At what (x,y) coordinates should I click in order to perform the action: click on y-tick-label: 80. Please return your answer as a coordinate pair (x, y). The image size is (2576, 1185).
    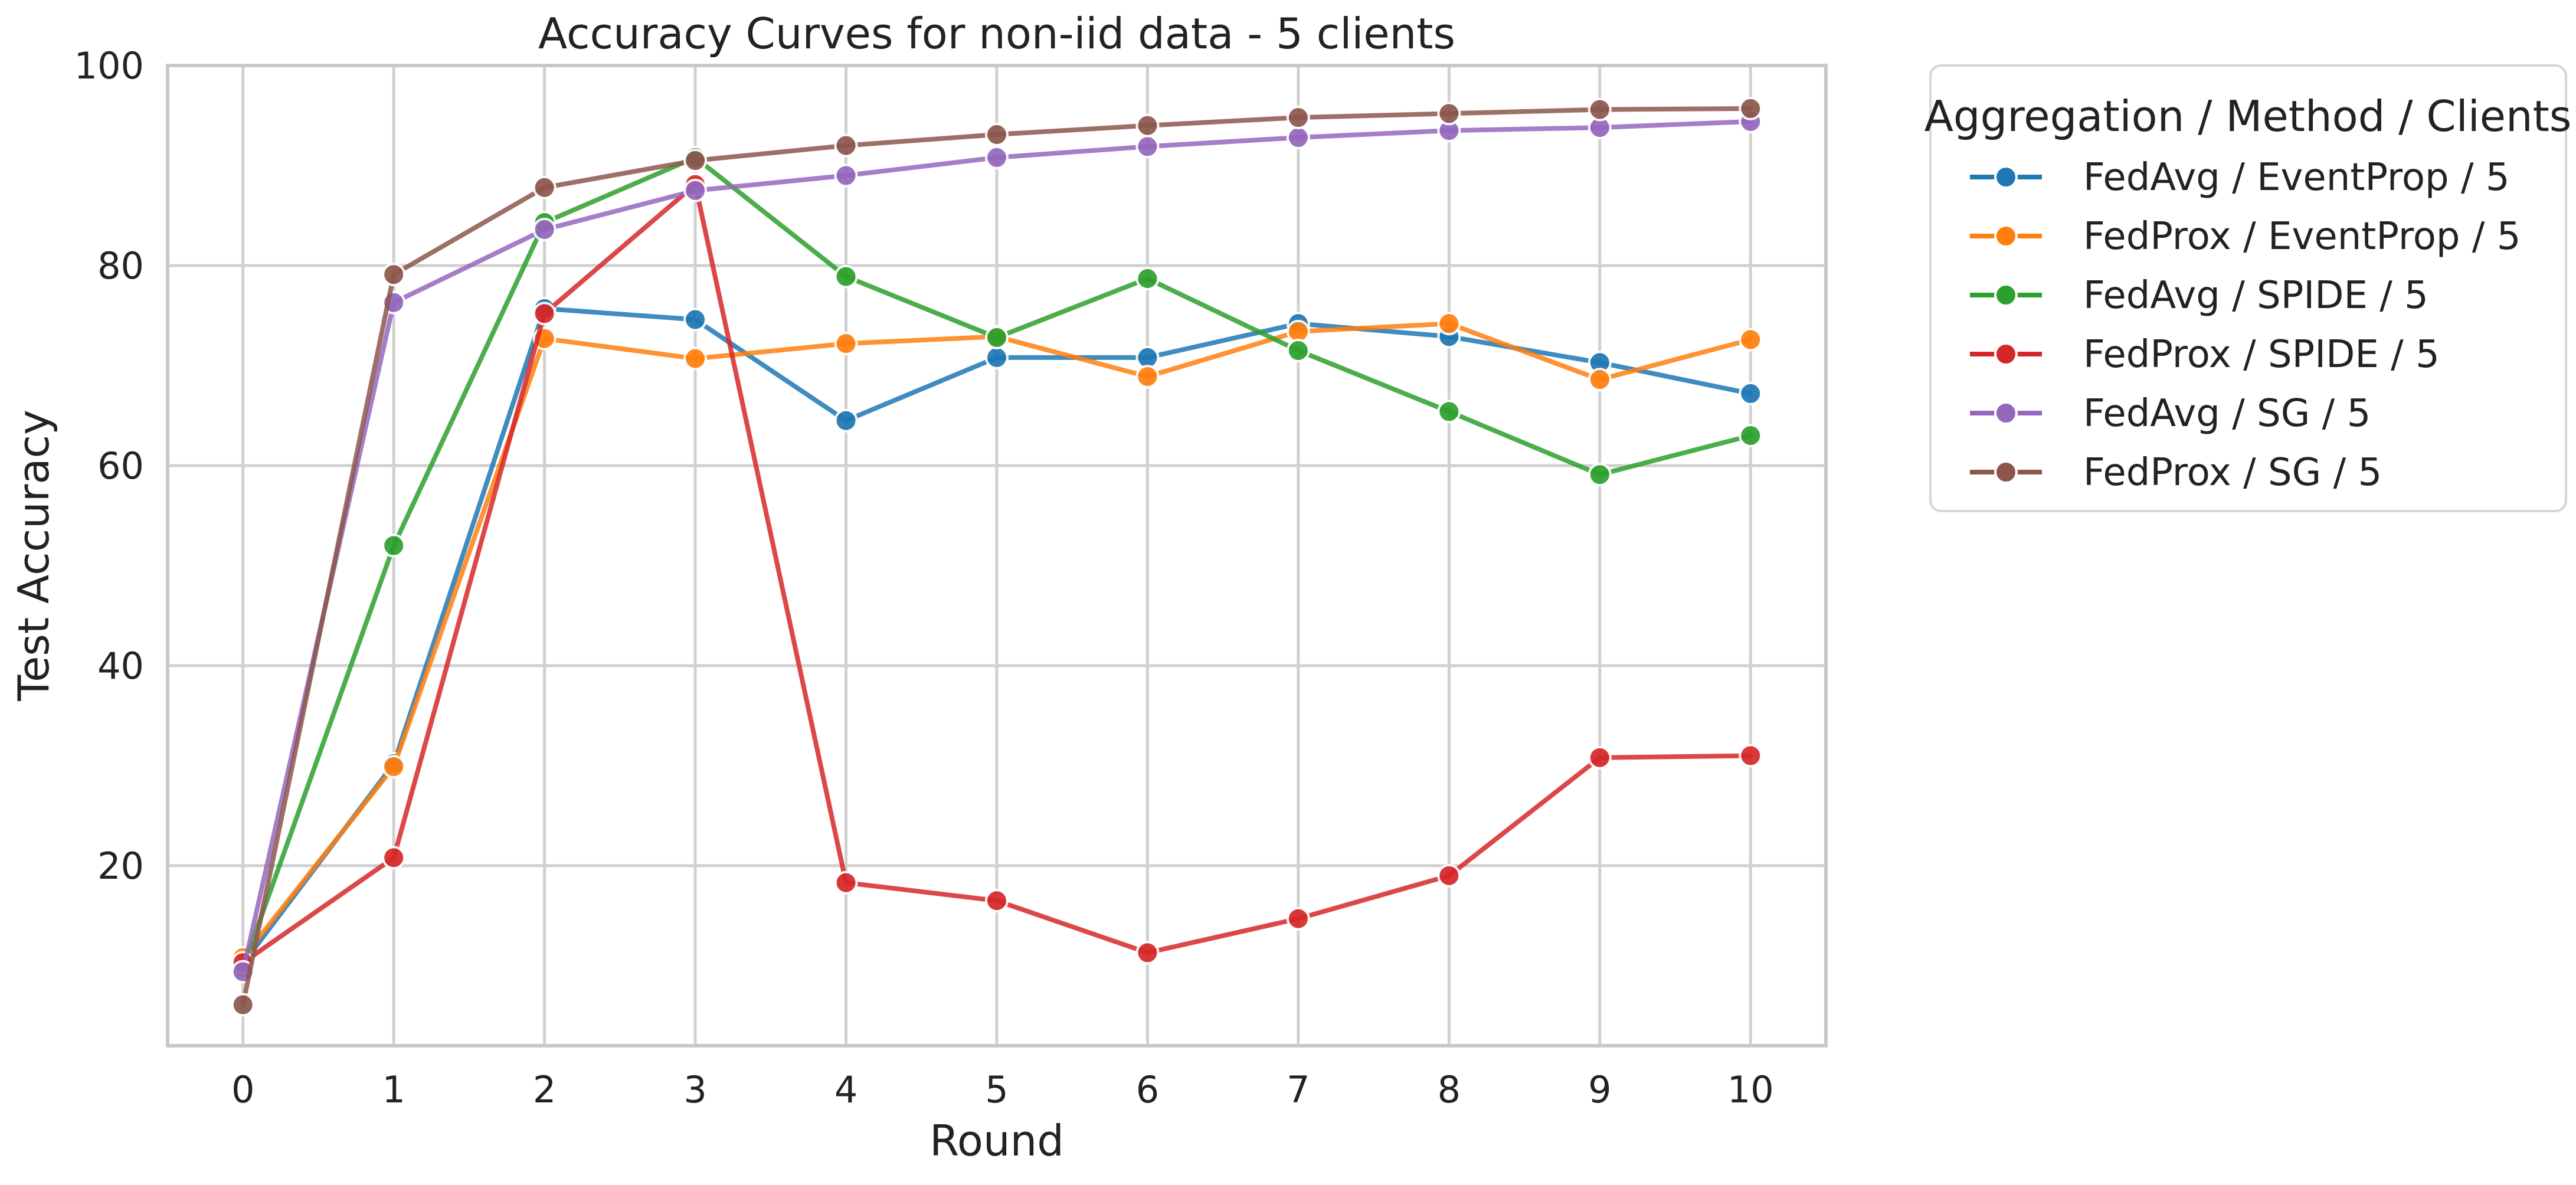
    Looking at the image, I should click on (120, 265).